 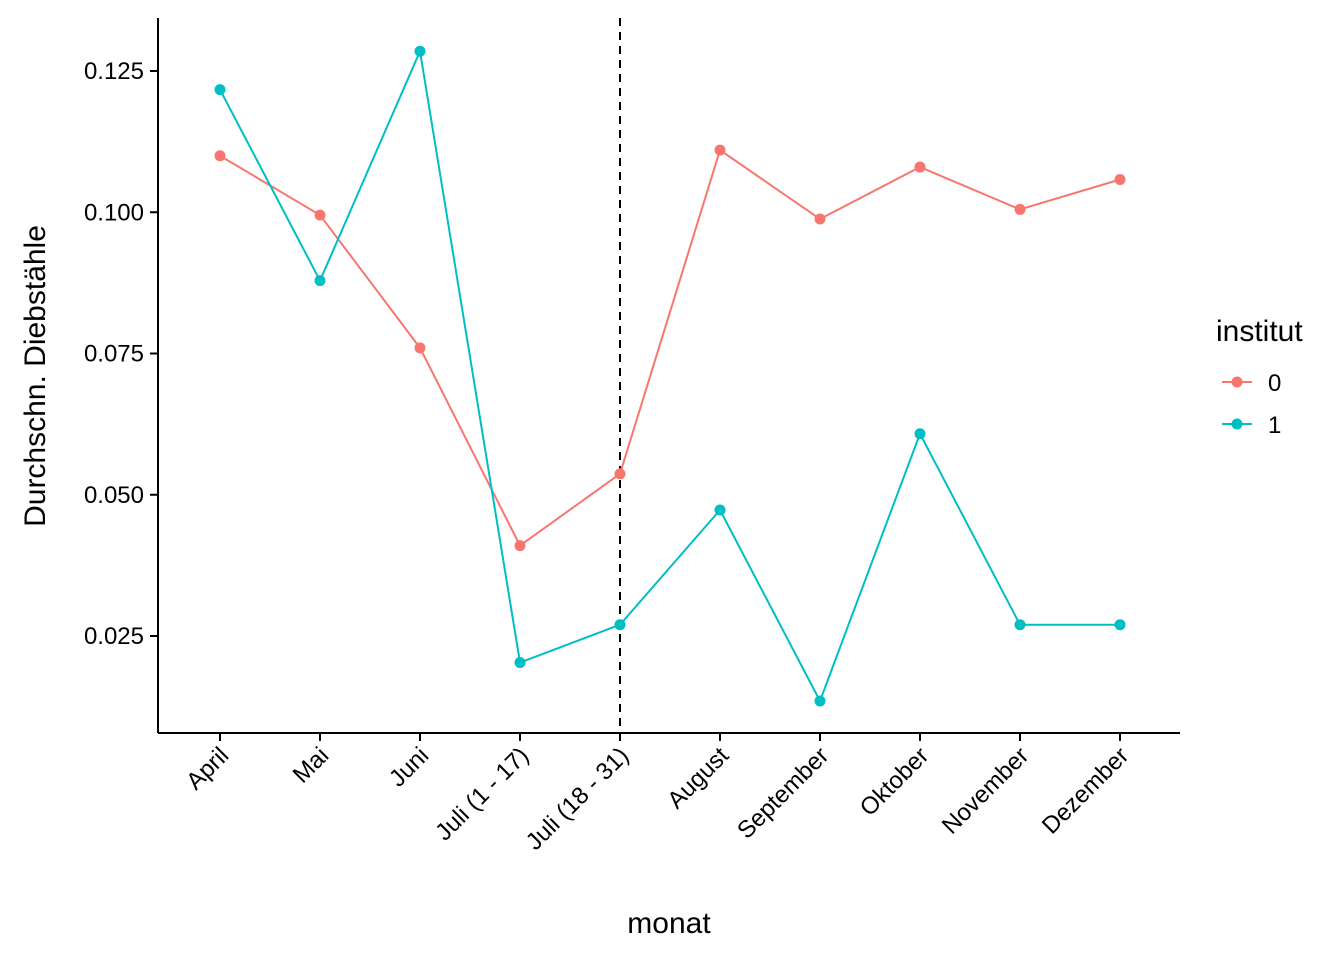 I want to click on x-tick-label: November, so click(x=985, y=790).